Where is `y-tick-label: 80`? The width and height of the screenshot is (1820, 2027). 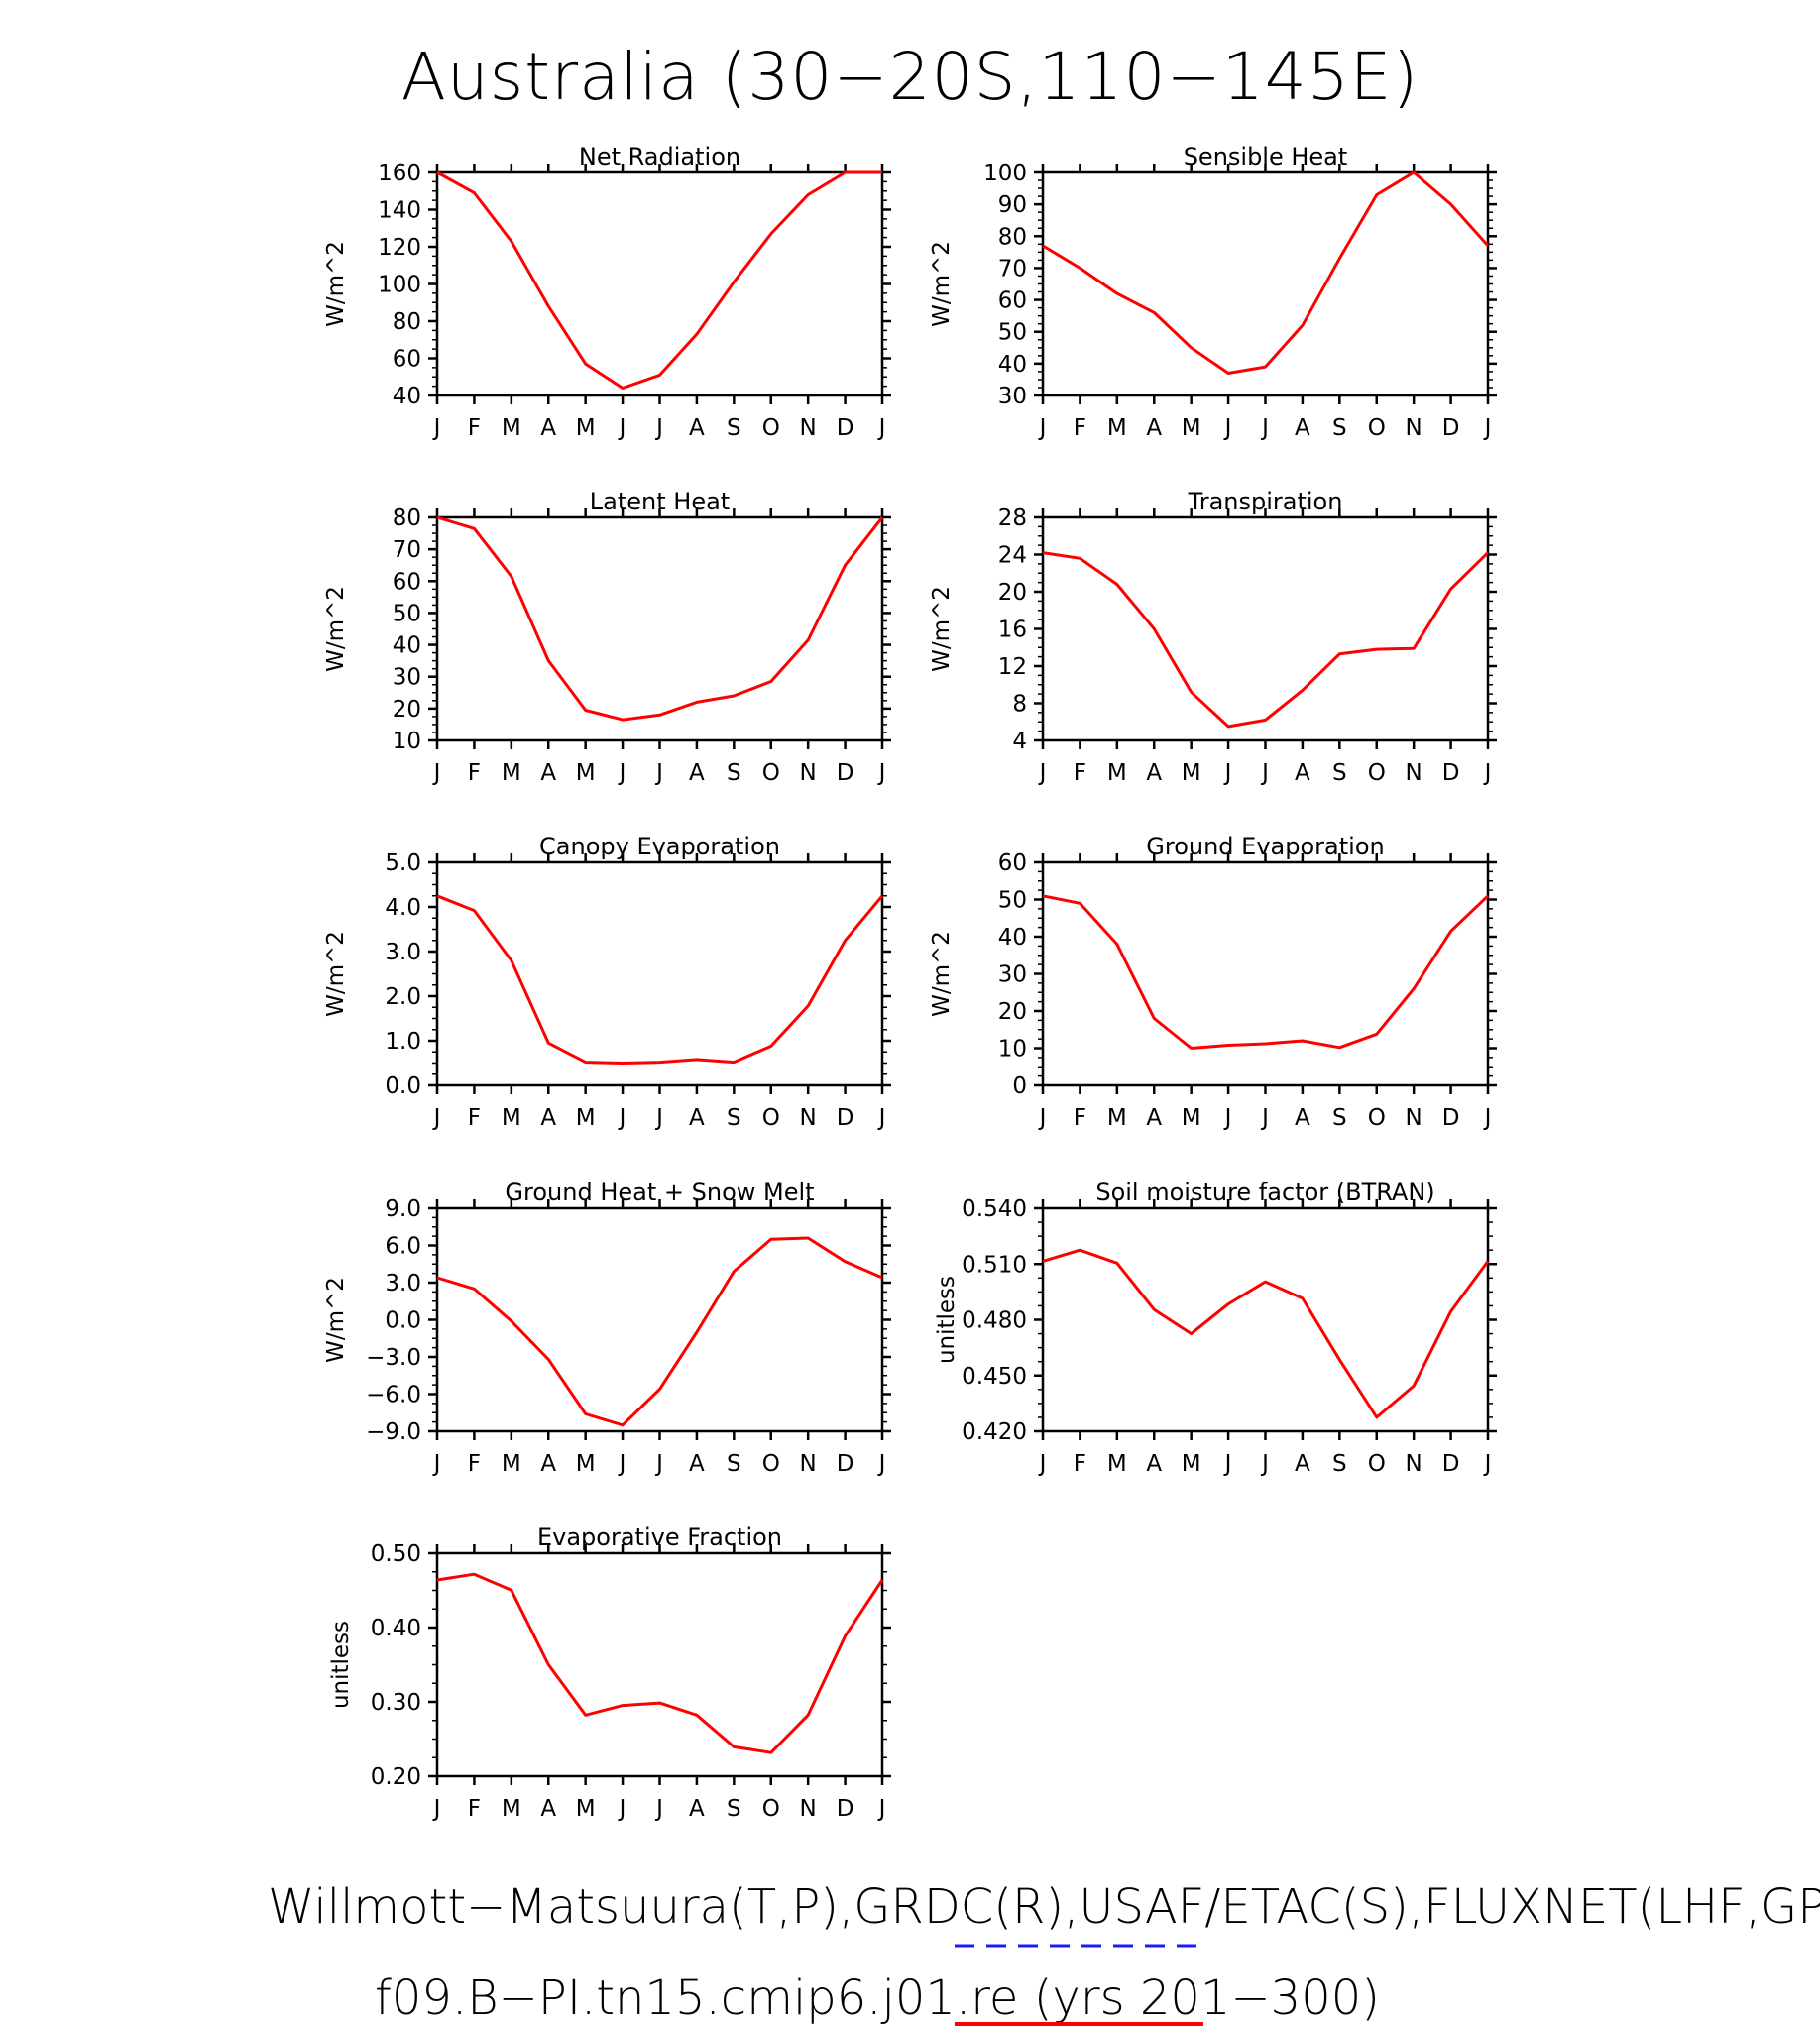
y-tick-label: 80 is located at coordinates (407, 518).